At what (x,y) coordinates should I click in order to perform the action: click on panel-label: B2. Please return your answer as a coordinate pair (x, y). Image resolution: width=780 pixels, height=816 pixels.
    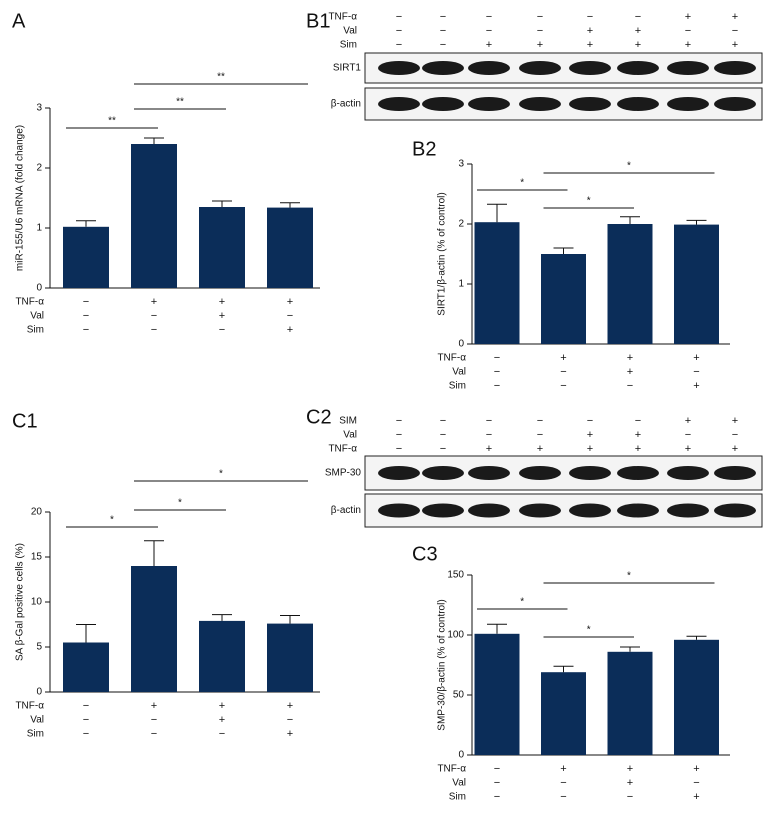
    Looking at the image, I should click on (424, 149).